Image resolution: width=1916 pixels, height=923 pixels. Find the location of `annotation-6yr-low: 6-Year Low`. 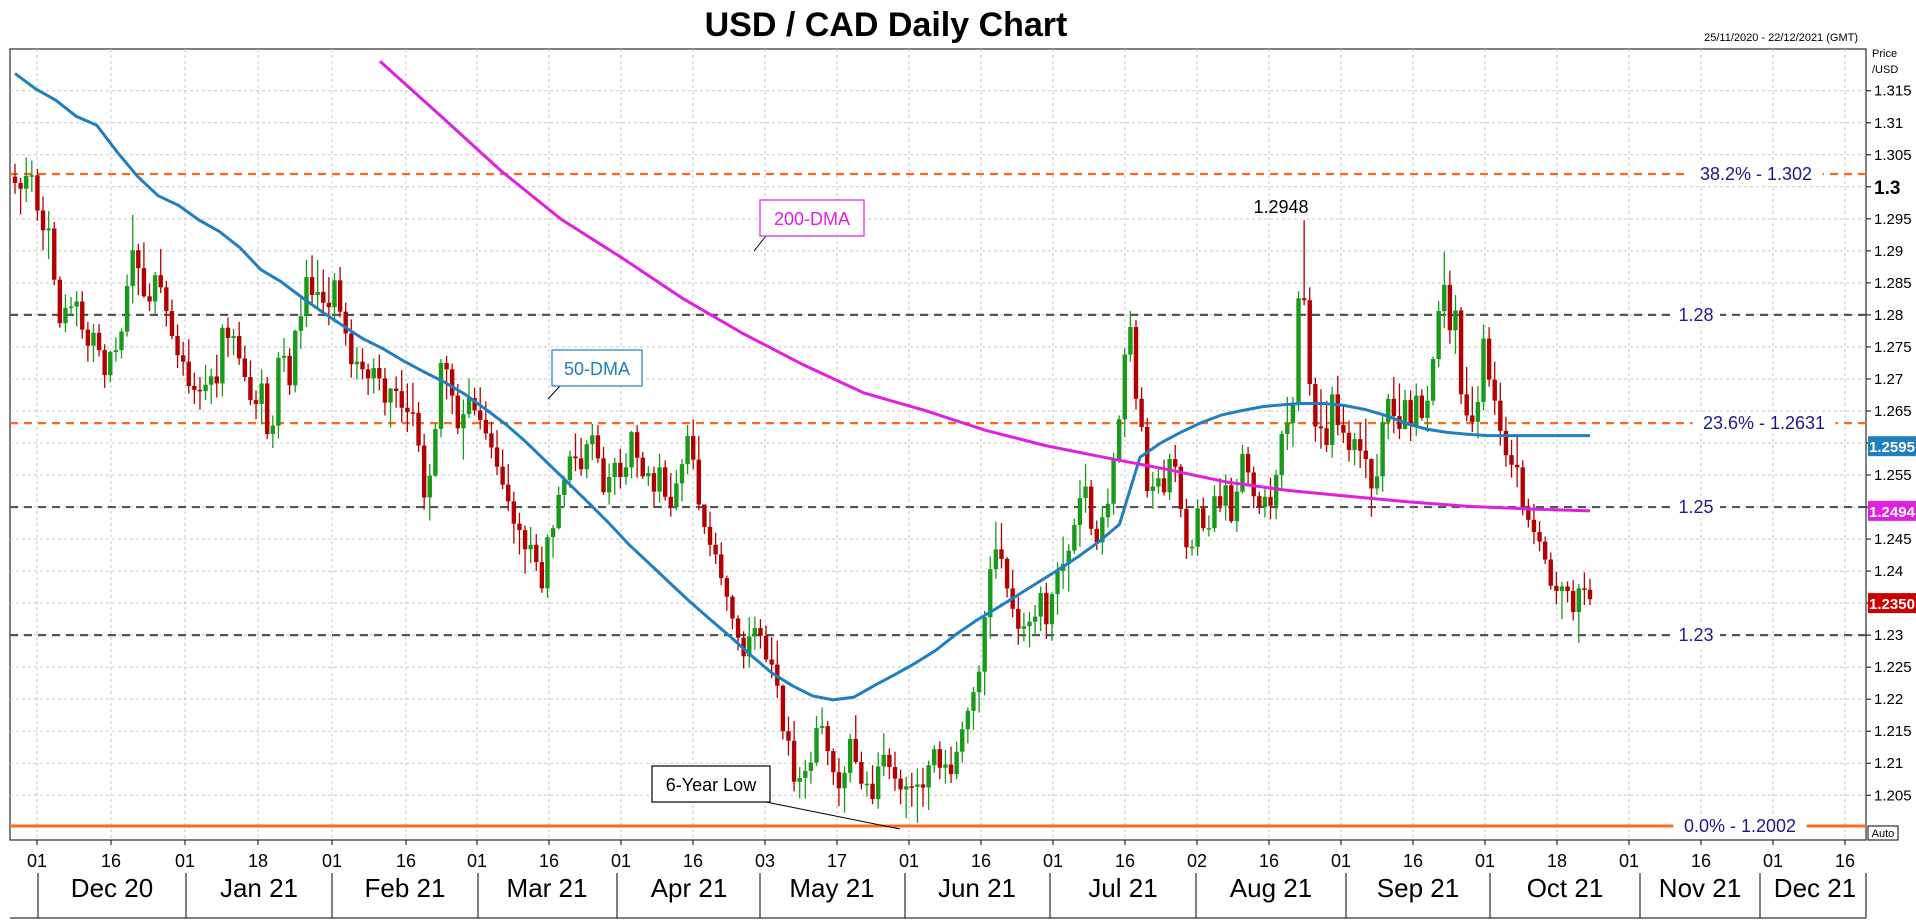

annotation-6yr-low: 6-Year Low is located at coordinates (711, 785).